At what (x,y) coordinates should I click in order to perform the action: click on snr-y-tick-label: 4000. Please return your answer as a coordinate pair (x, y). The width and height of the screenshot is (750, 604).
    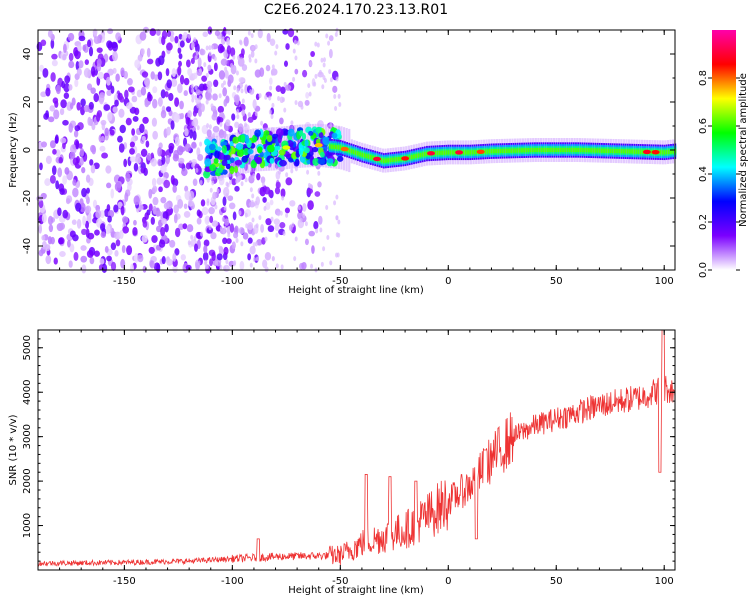
    Looking at the image, I should click on (27, 391).